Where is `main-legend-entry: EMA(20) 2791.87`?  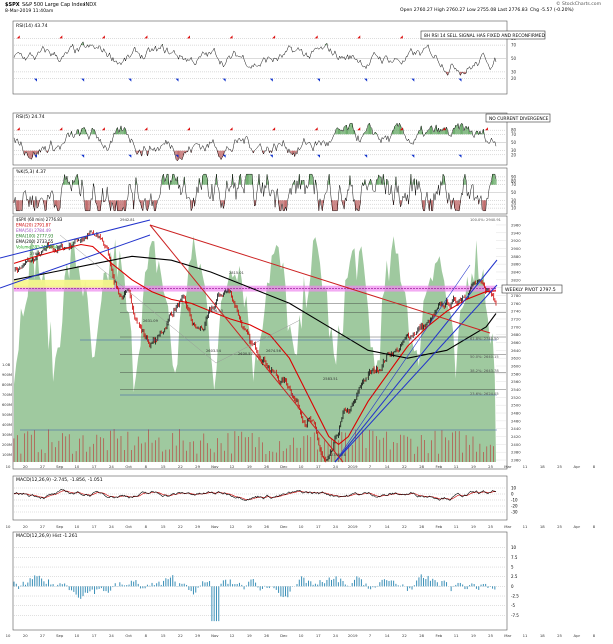
main-legend-entry: EMA(20) 2791.87 is located at coordinates (33, 225).